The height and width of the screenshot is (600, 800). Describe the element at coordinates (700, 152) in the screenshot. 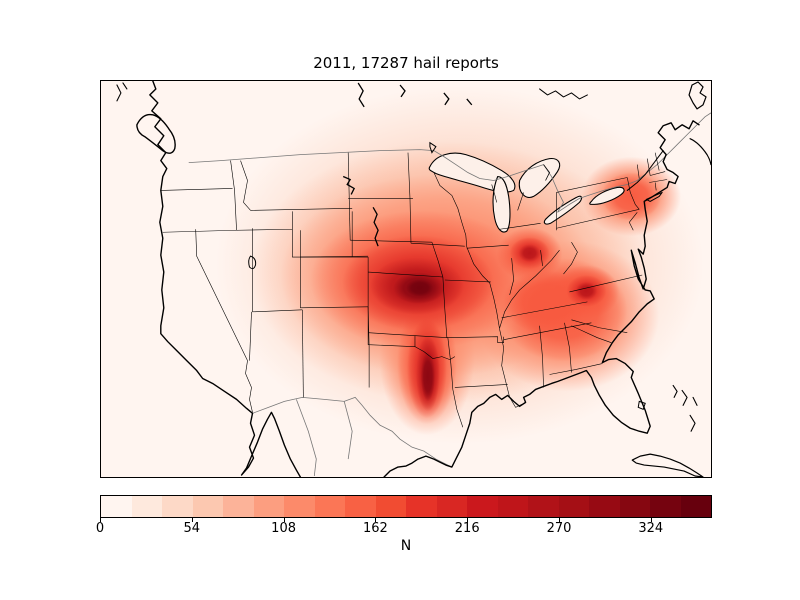

I see `cape-breton-nova-scotia` at that location.